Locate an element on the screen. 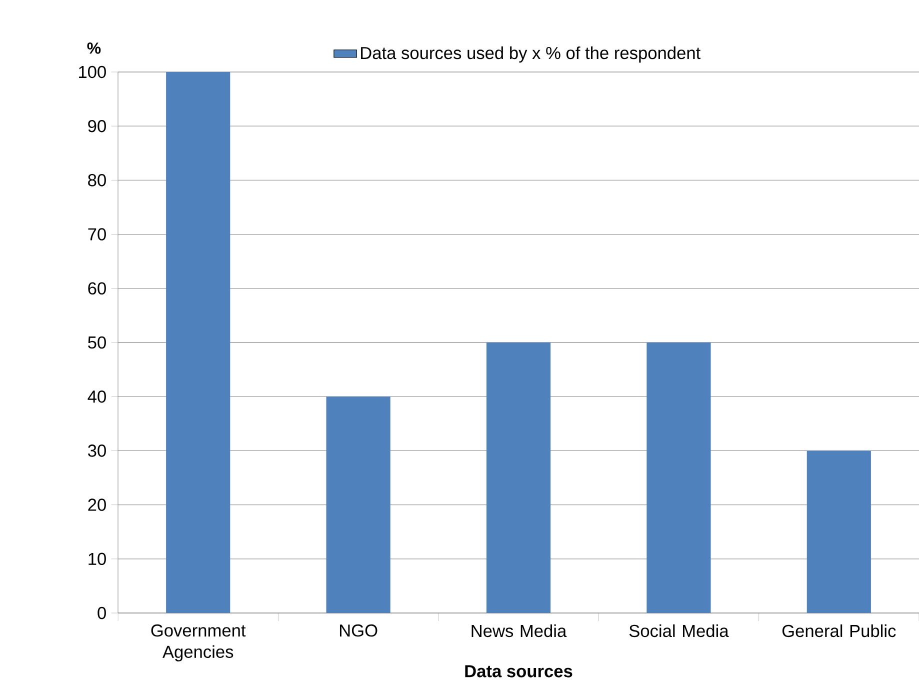 This screenshot has height=699, width=919. y-tick-label: 40 is located at coordinates (97, 396).